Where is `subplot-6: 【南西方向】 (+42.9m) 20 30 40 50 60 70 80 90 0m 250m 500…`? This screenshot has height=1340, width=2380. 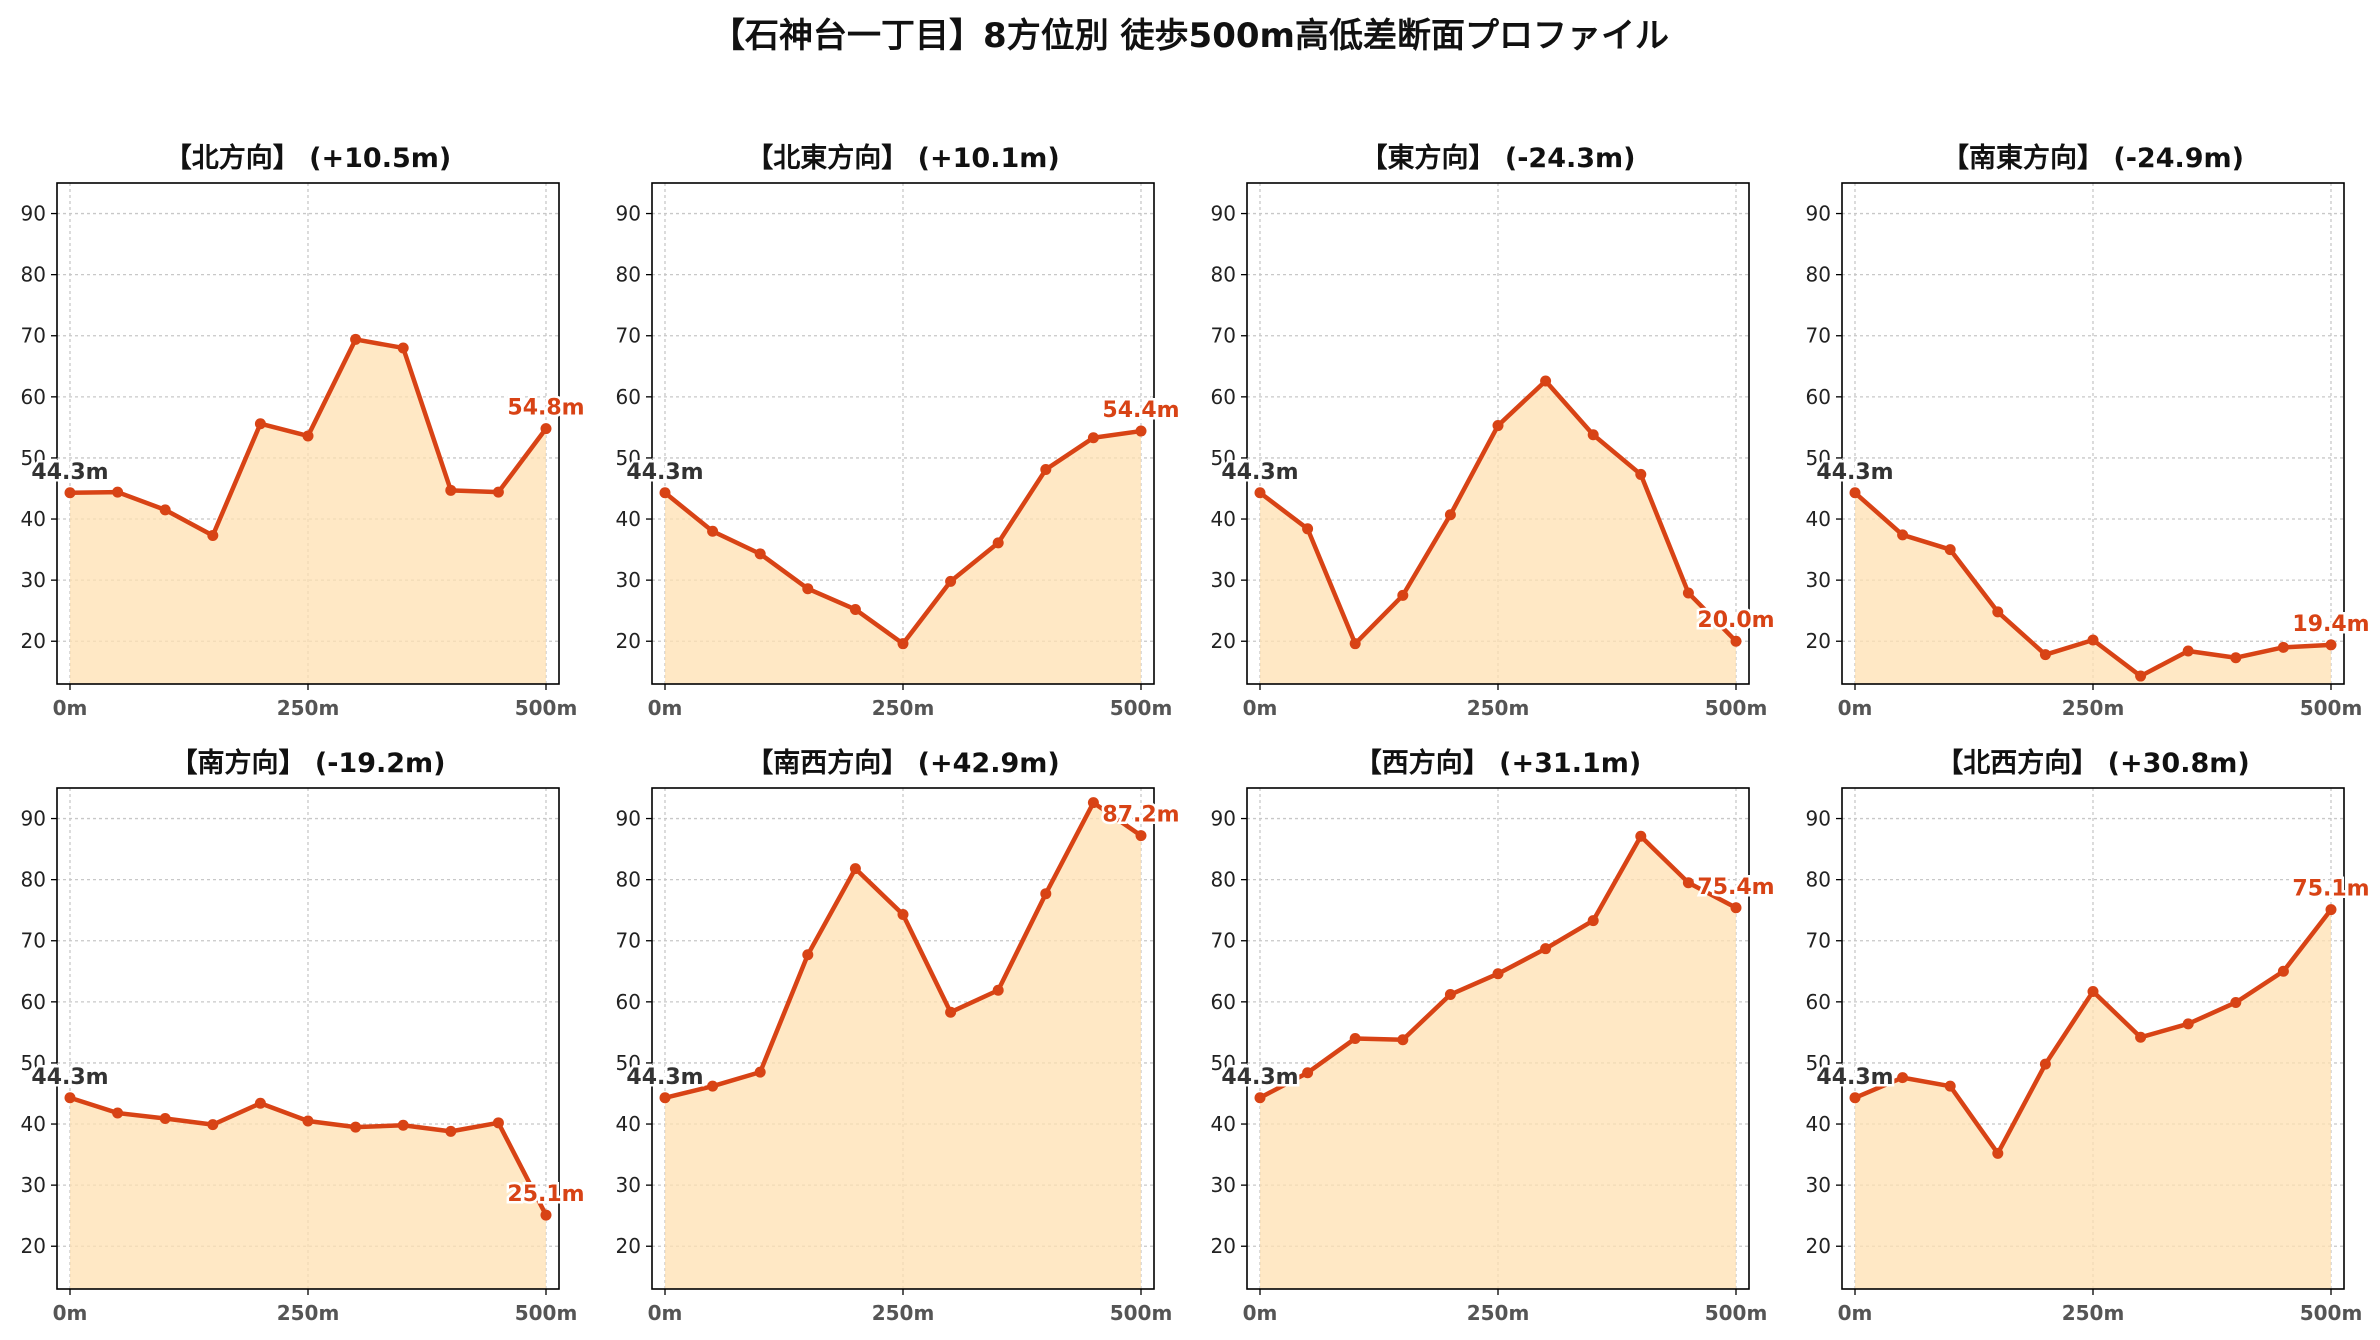
subplot-6: 【南西方向】 (+42.9m) 20 30 40 50 60 70 80 90 0m 250m 500… is located at coordinates (899, 1036).